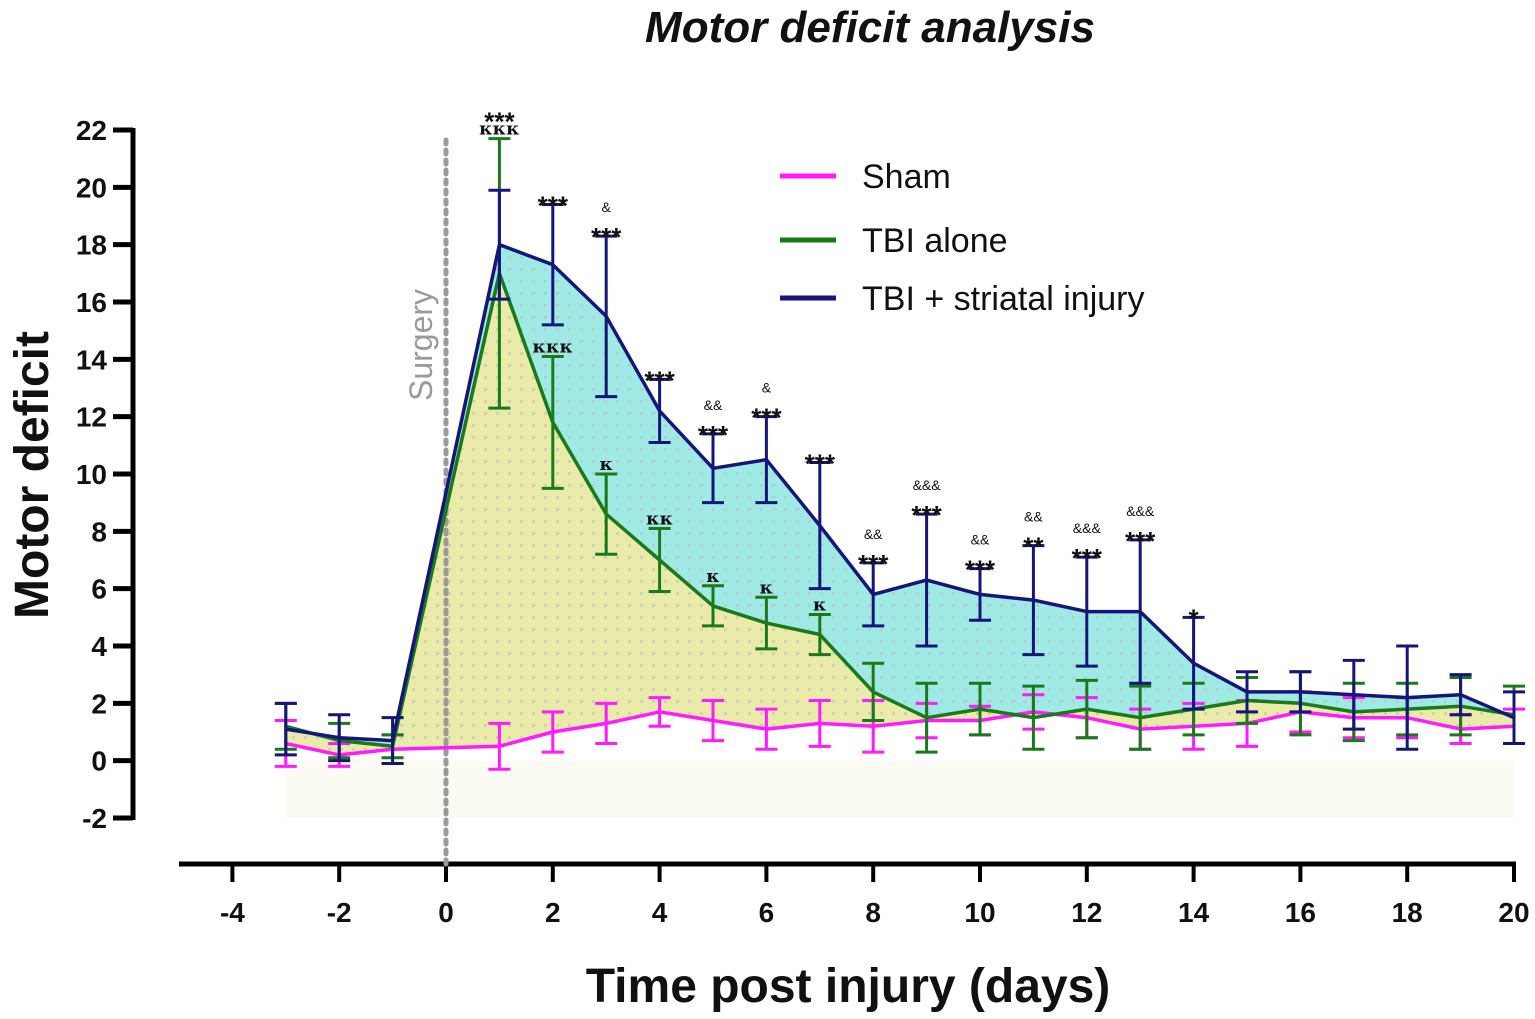 The width and height of the screenshot is (1535, 1019). What do you see at coordinates (1407, 912) in the screenshot?
I see `x-tick-label: 18` at bounding box center [1407, 912].